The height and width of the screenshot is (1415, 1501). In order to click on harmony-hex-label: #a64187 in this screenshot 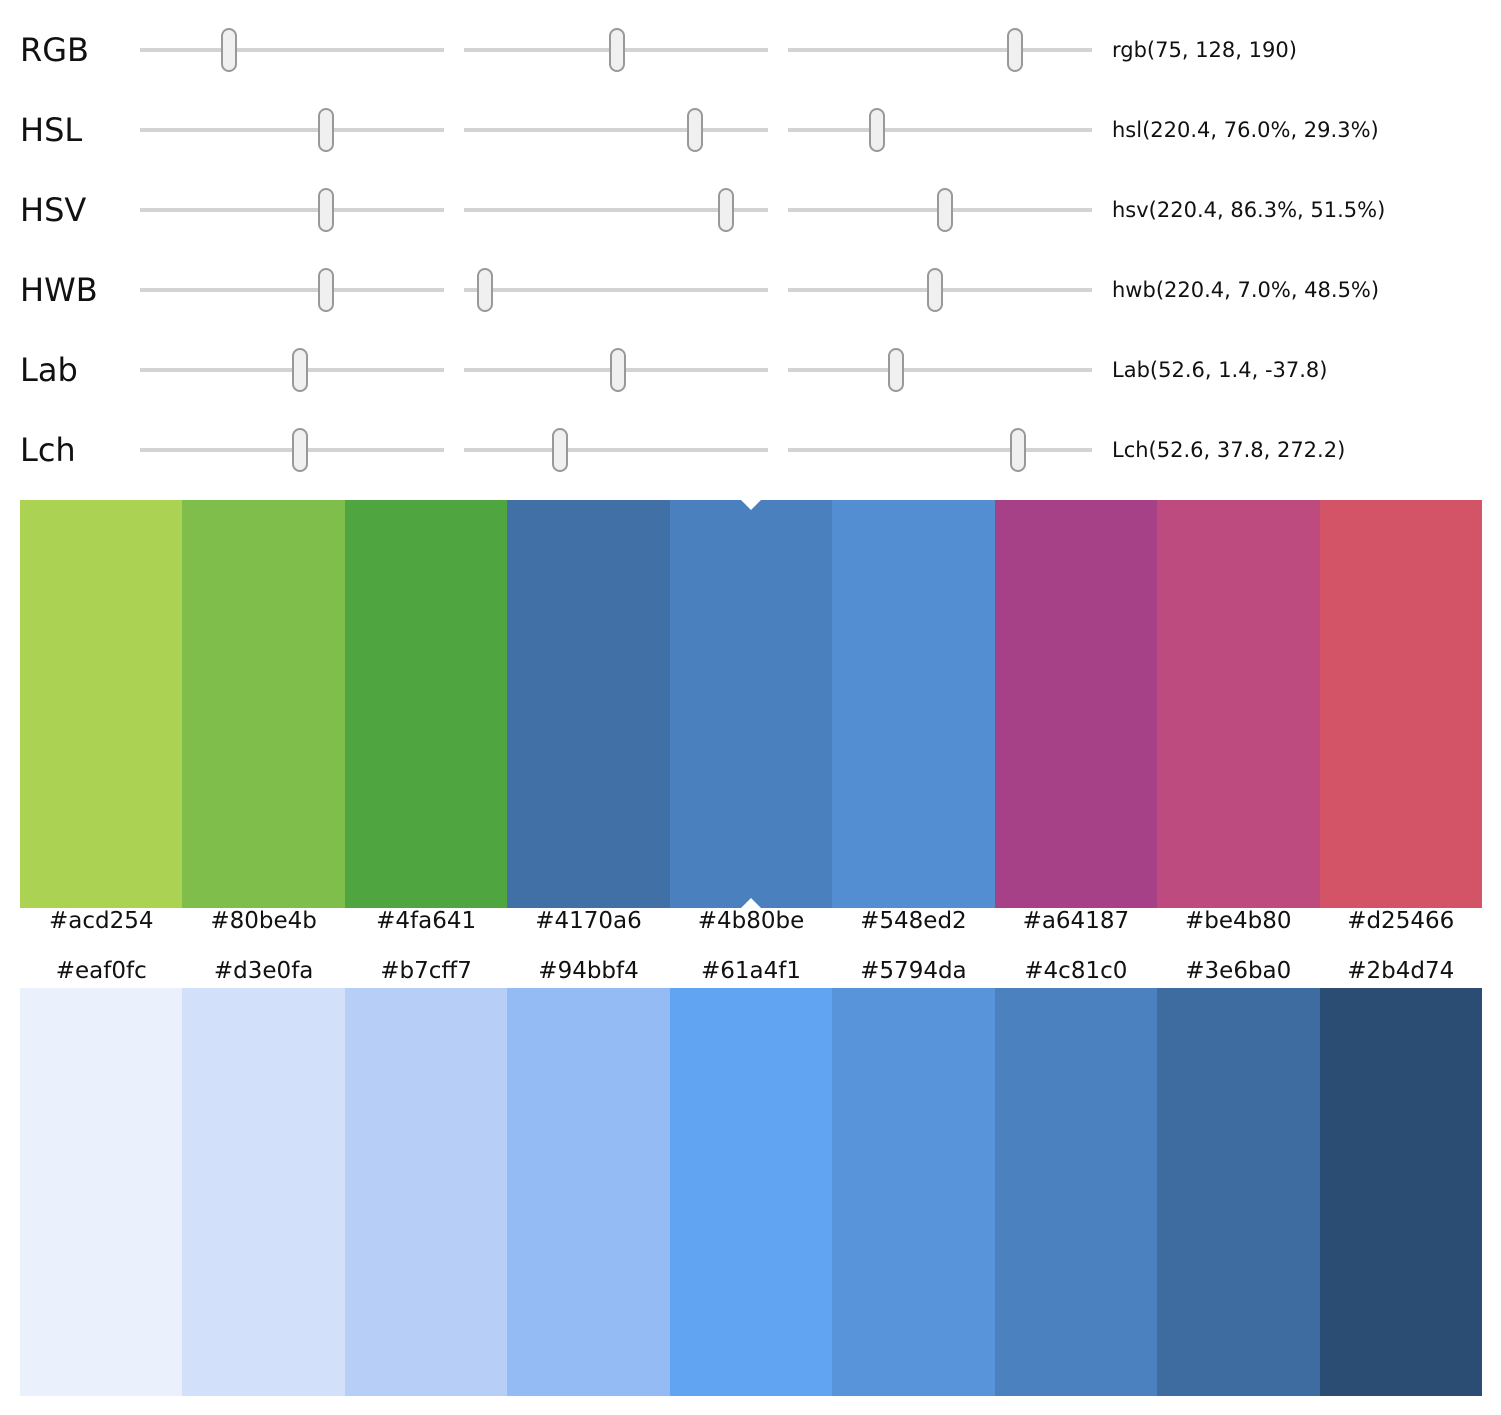, I will do `click(1076, 921)`.